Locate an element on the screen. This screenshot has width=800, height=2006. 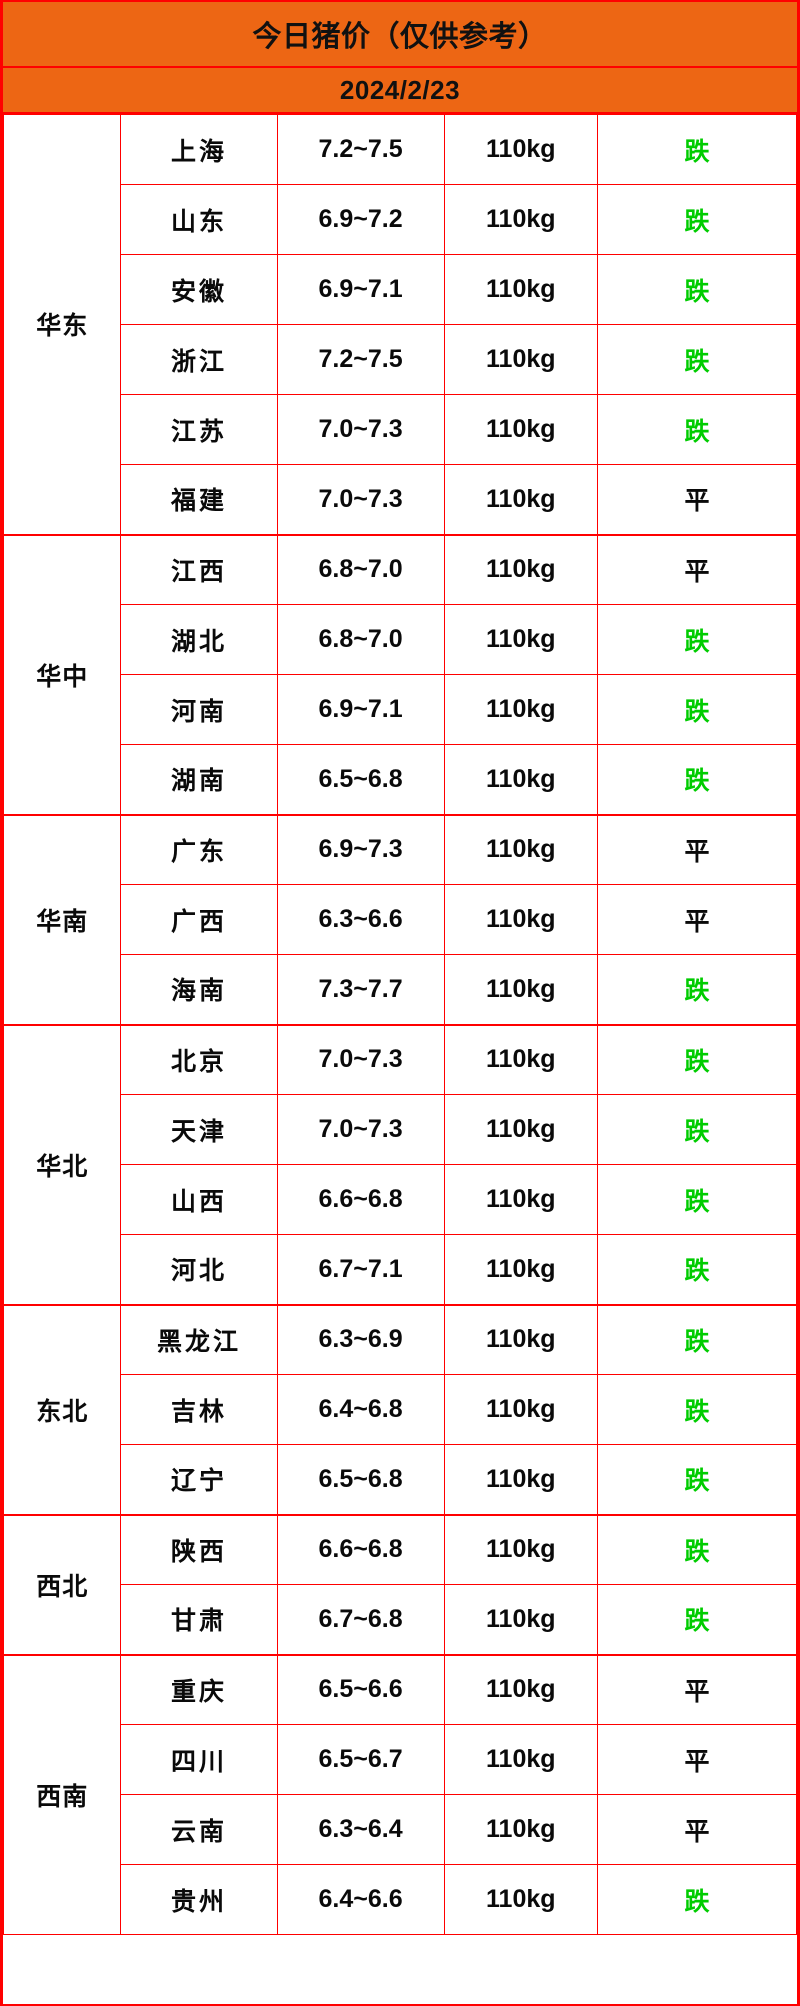
table-row: 河南 6.9~7.1 110kg 跌 is located at coordinates (400, 709).